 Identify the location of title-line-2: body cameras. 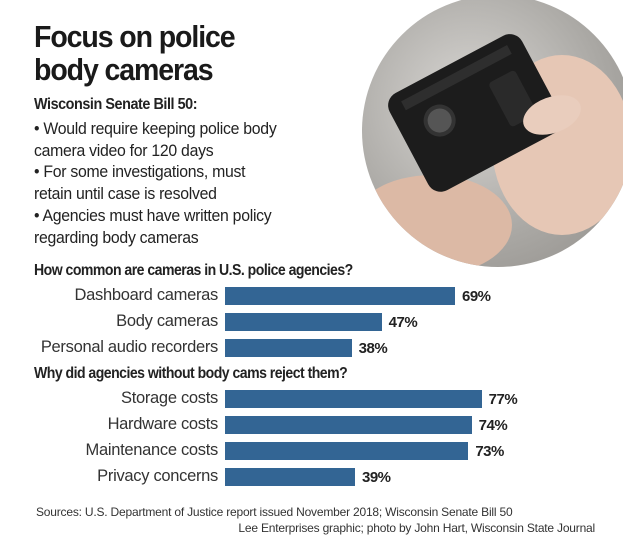
(124, 69).